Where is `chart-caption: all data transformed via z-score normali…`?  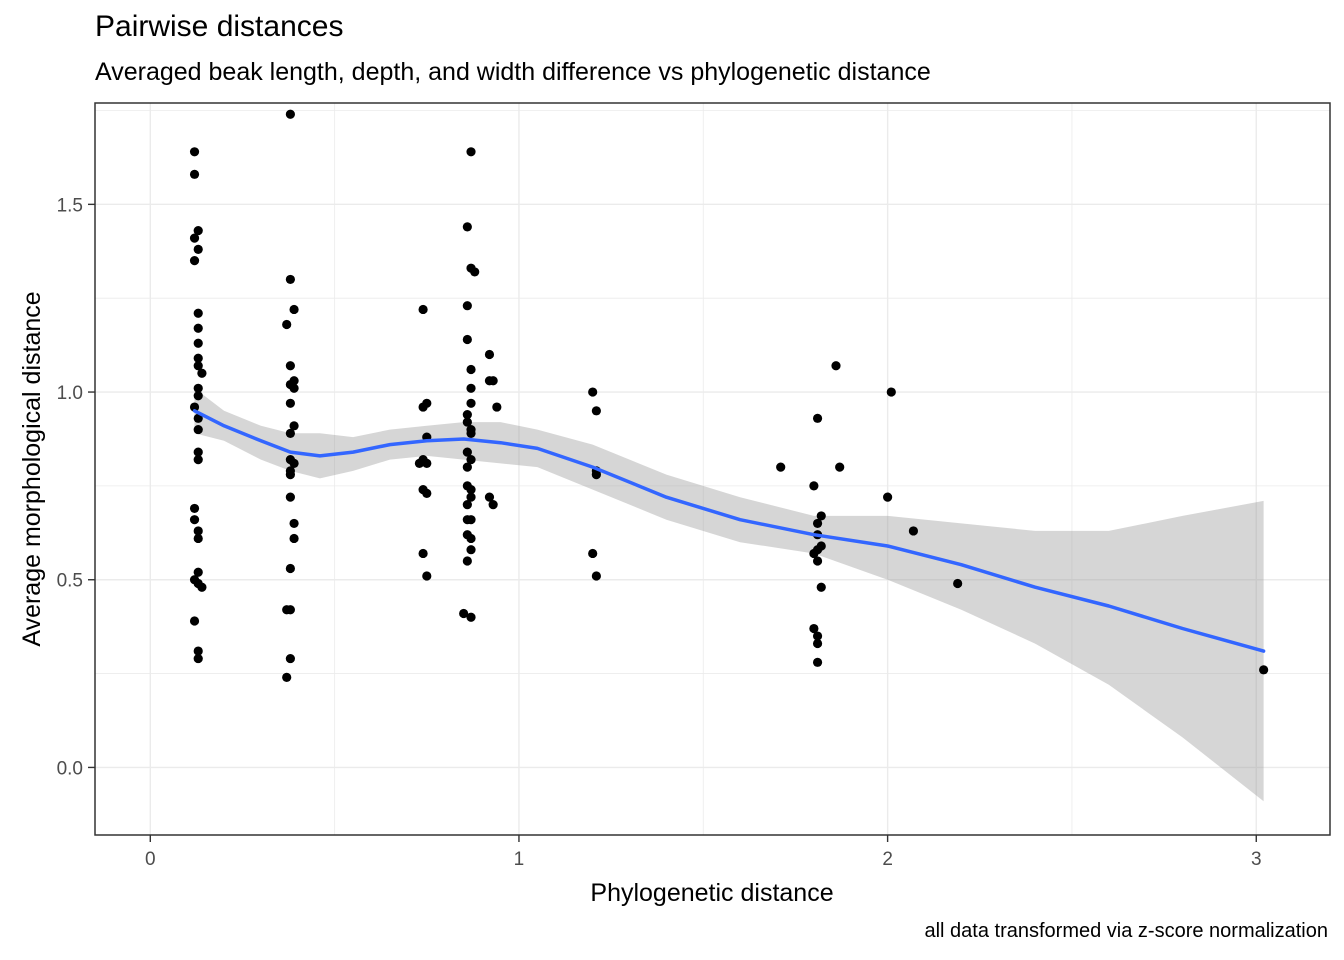
chart-caption: all data transformed via z-score normali… is located at coordinates (1126, 931).